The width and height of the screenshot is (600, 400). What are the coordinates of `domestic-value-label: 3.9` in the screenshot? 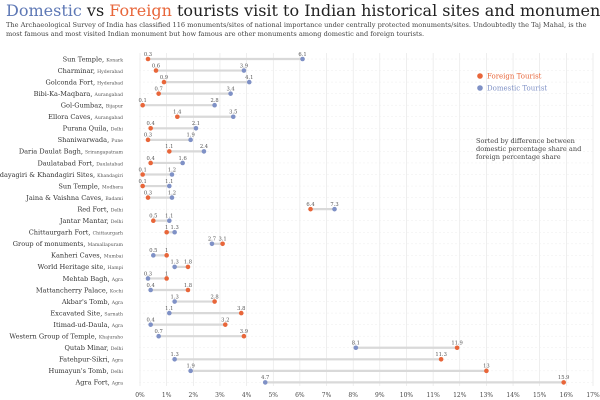 It's located at (244, 66).